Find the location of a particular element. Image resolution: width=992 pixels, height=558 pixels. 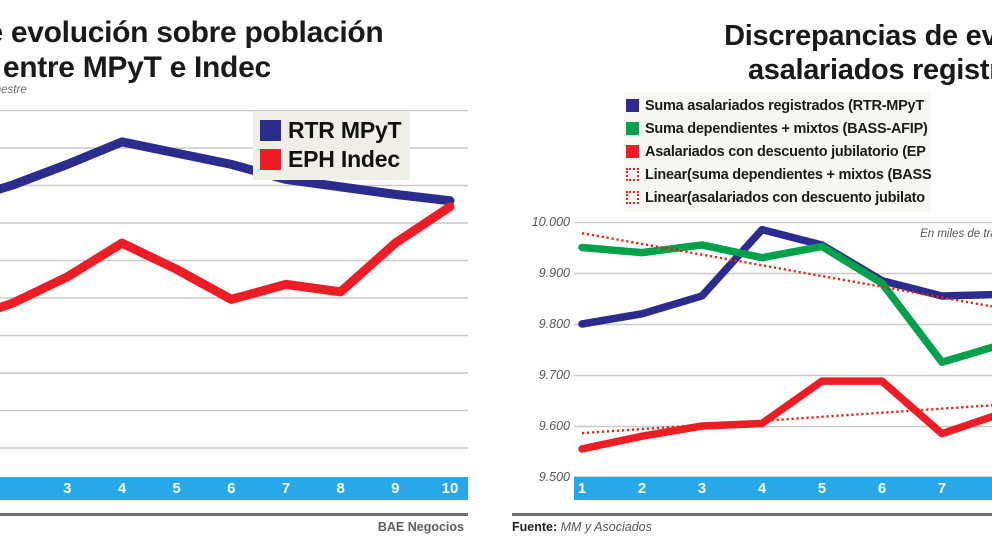

series-line-suma-dependientes-mixtos-bass-afip- is located at coordinates (785, 303).